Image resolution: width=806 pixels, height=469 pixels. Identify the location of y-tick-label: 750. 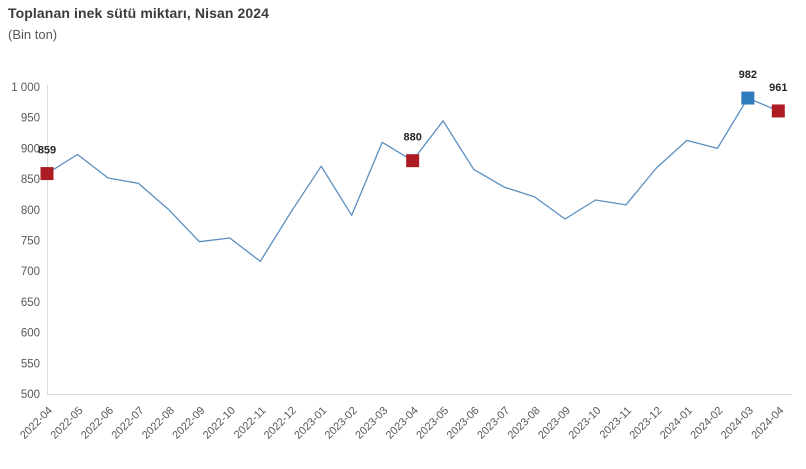
(30, 242).